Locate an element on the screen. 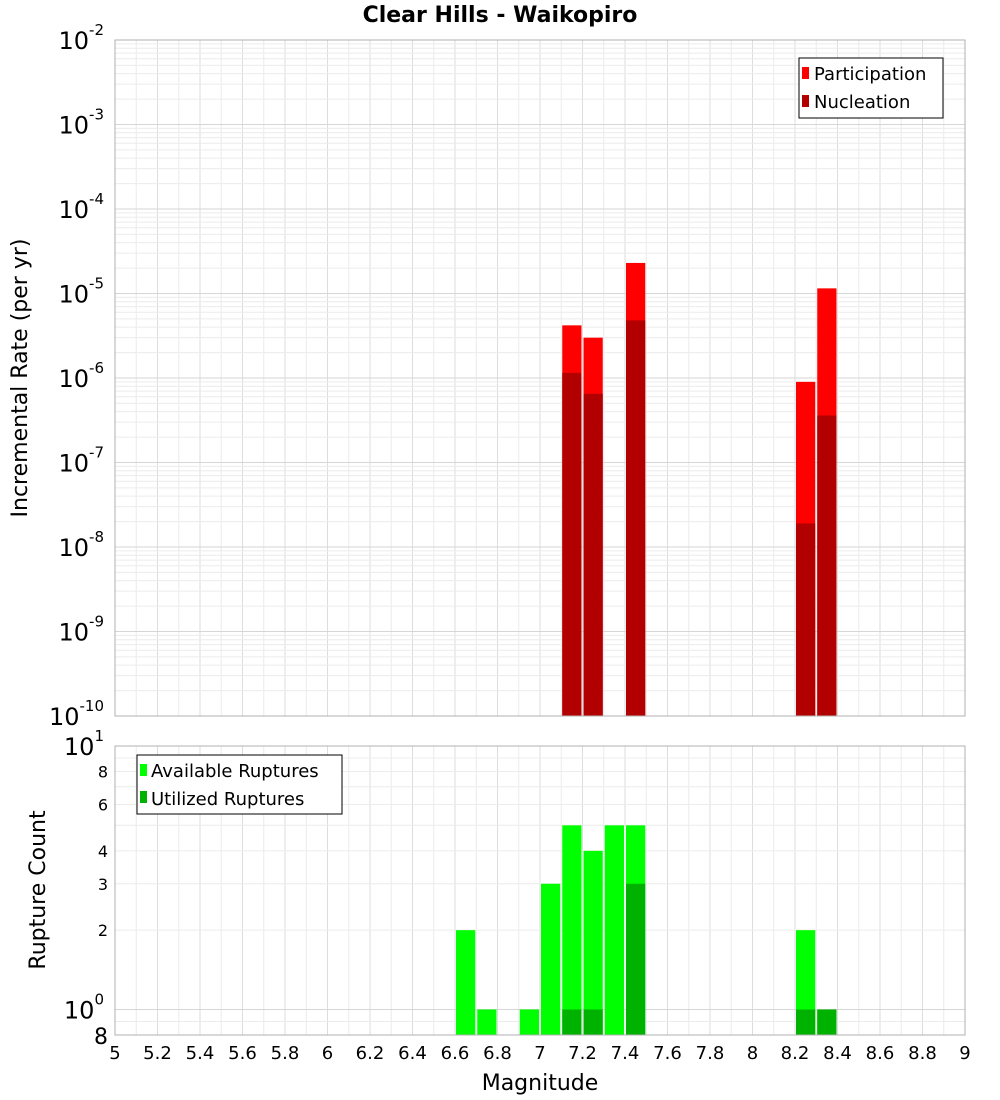 This screenshot has width=1000, height=1100. rate-y-axis-label: Incremental Rate (per yr) is located at coordinates (20, 378).